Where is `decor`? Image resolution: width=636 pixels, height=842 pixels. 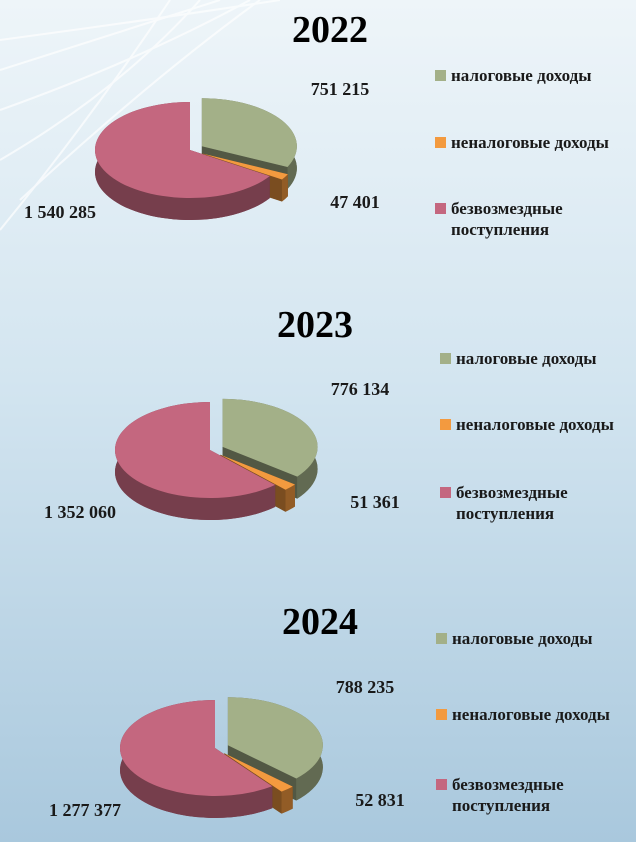
decor is located at coordinates (140, 115).